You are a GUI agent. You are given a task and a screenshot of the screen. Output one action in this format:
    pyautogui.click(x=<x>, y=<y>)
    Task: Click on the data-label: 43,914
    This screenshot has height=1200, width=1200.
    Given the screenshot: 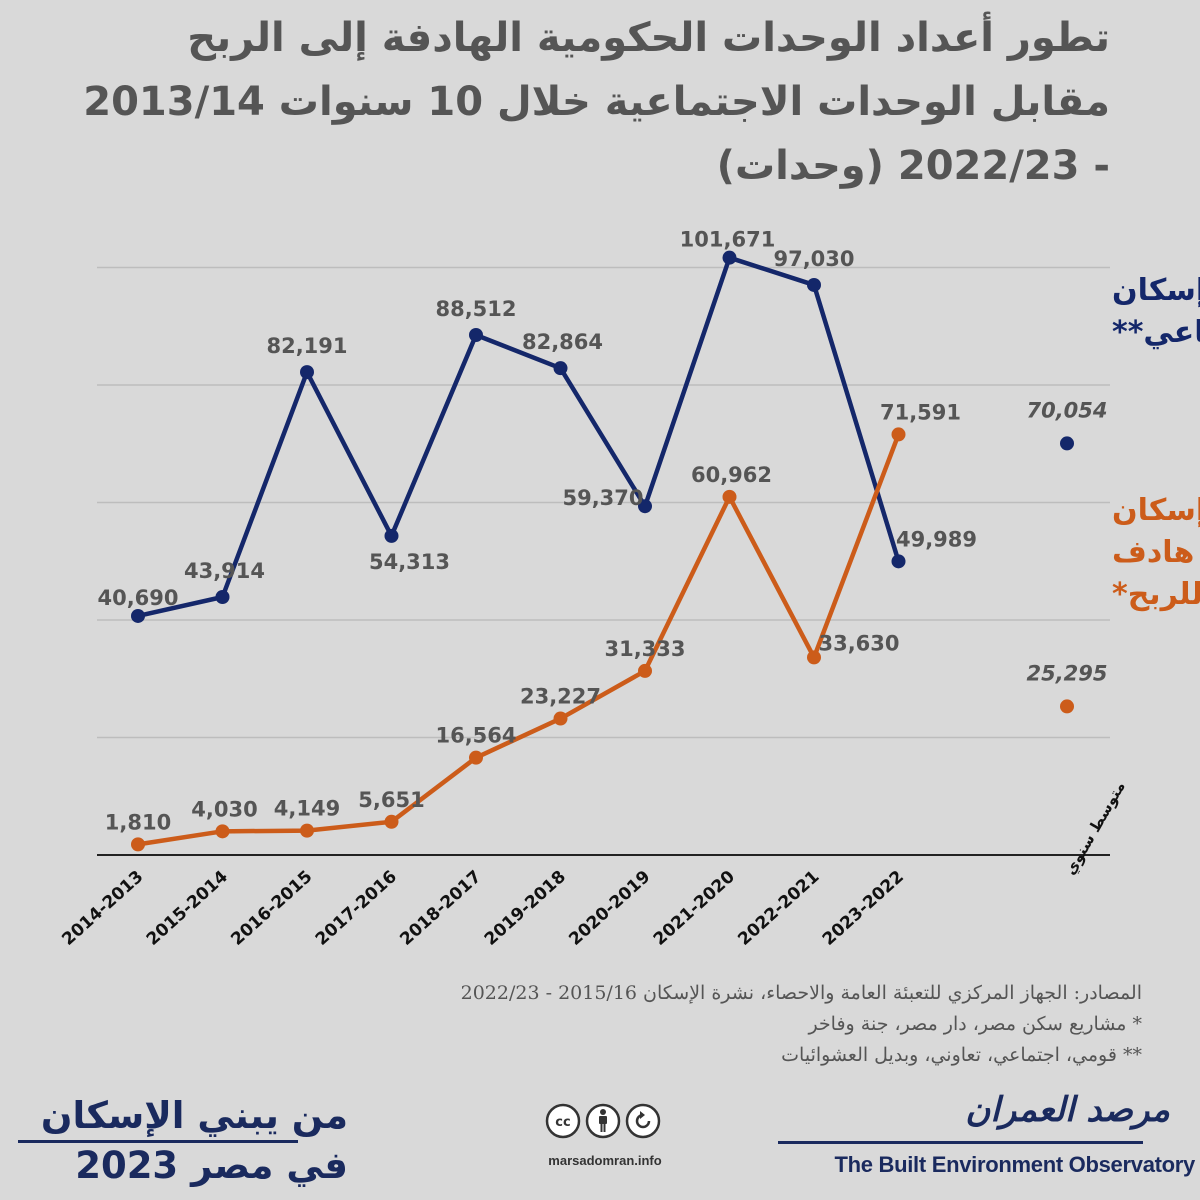 What is the action you would take?
    pyautogui.click(x=224, y=571)
    